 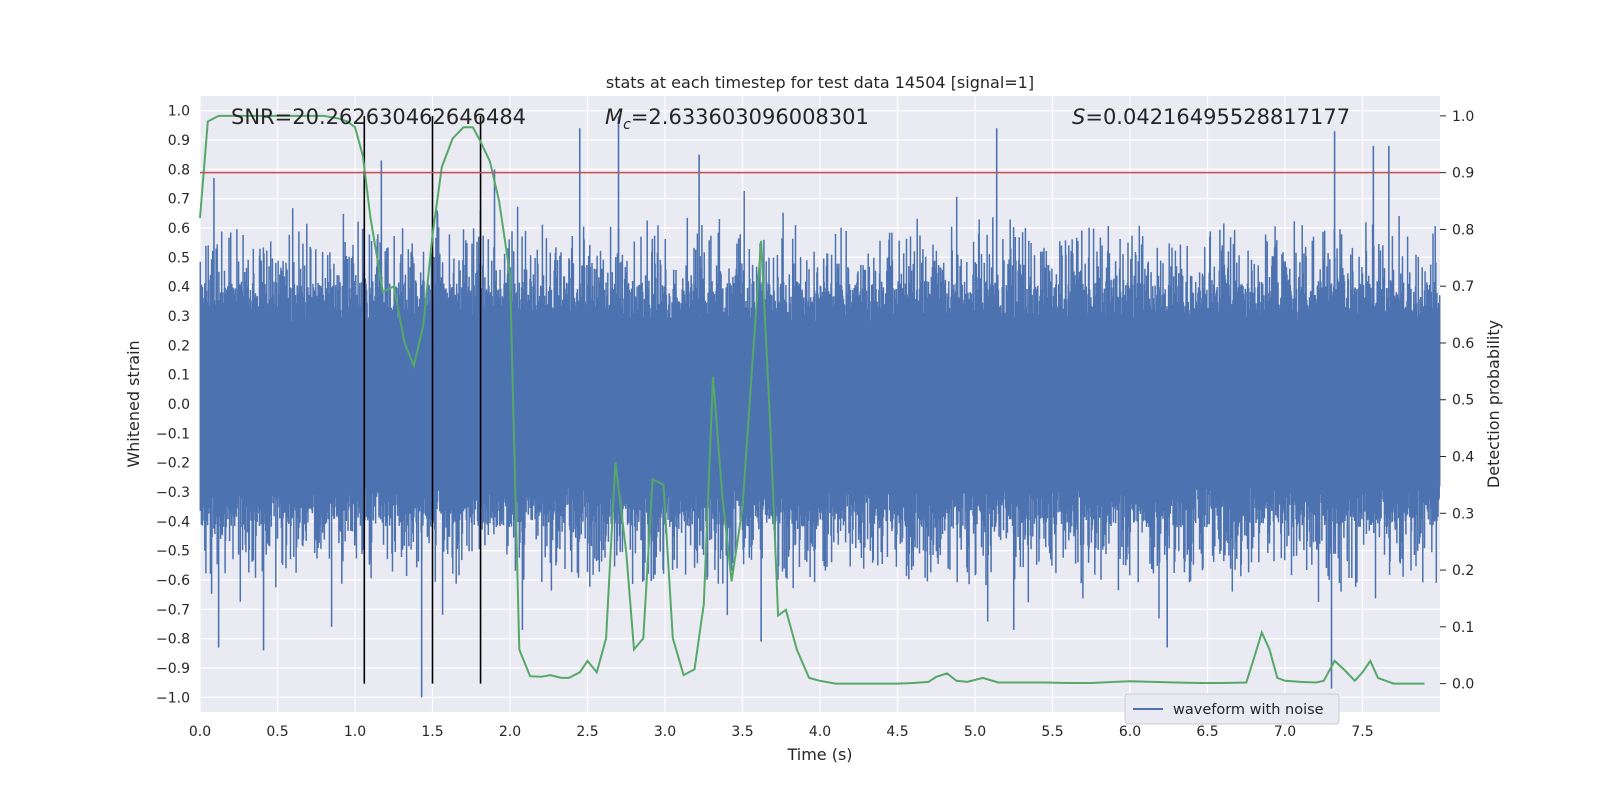 What do you see at coordinates (432, 732) in the screenshot?
I see `x-tick-label: 1.5` at bounding box center [432, 732].